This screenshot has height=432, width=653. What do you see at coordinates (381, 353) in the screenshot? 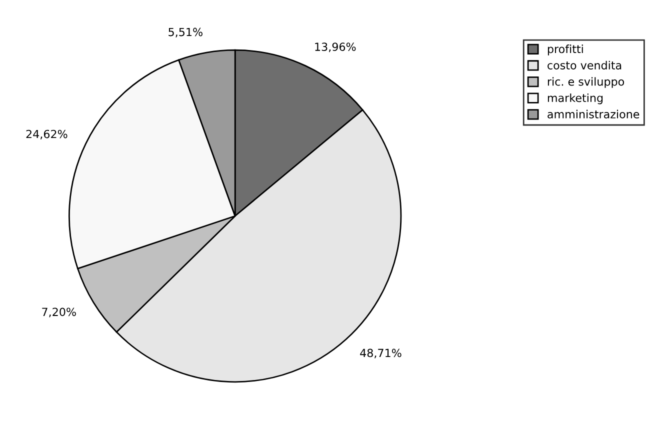
I see `data-label: 48,71%` at bounding box center [381, 353].